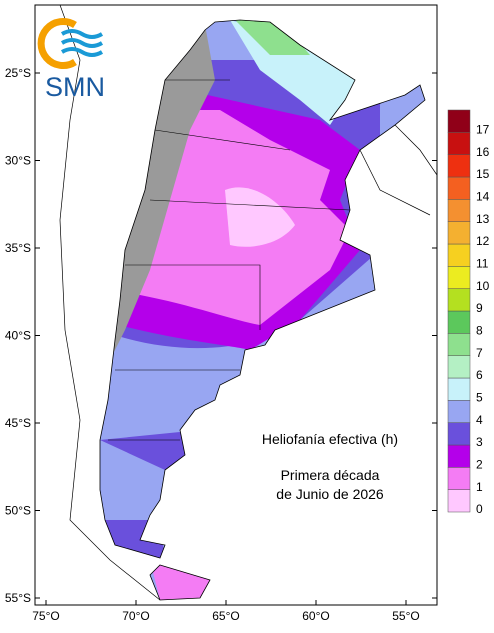  Describe the element at coordinates (18, 161) in the screenshot. I see `lat-label: 30°S` at that location.